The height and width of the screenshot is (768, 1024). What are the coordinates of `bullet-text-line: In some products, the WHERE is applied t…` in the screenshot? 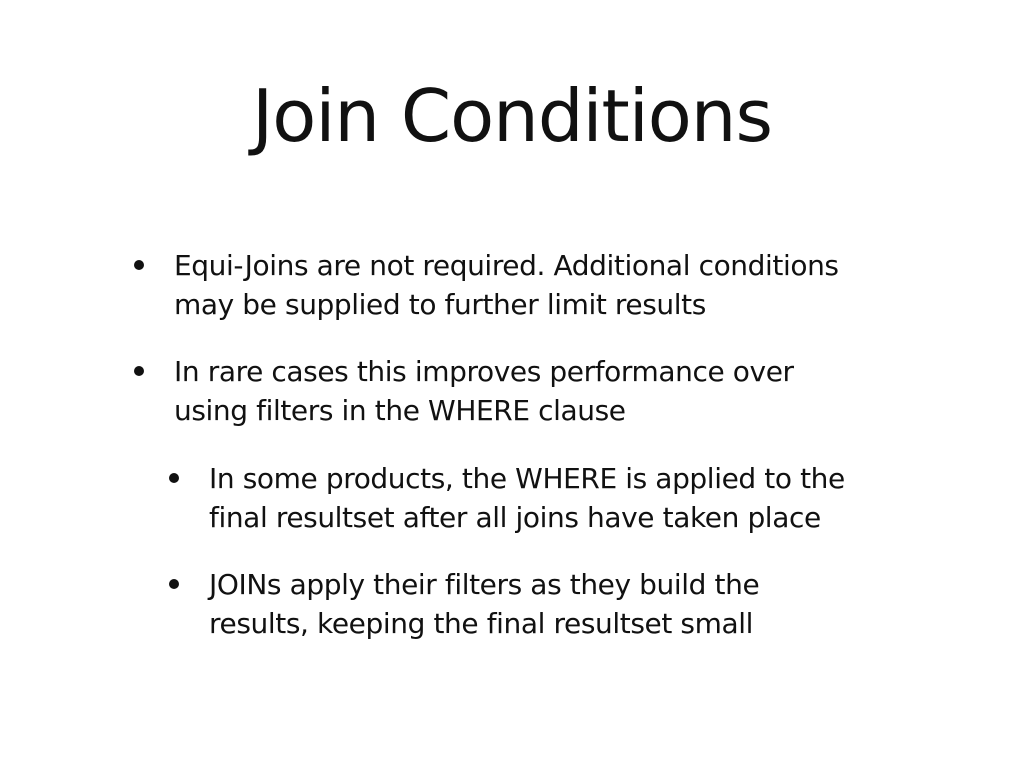 It's located at (527, 478).